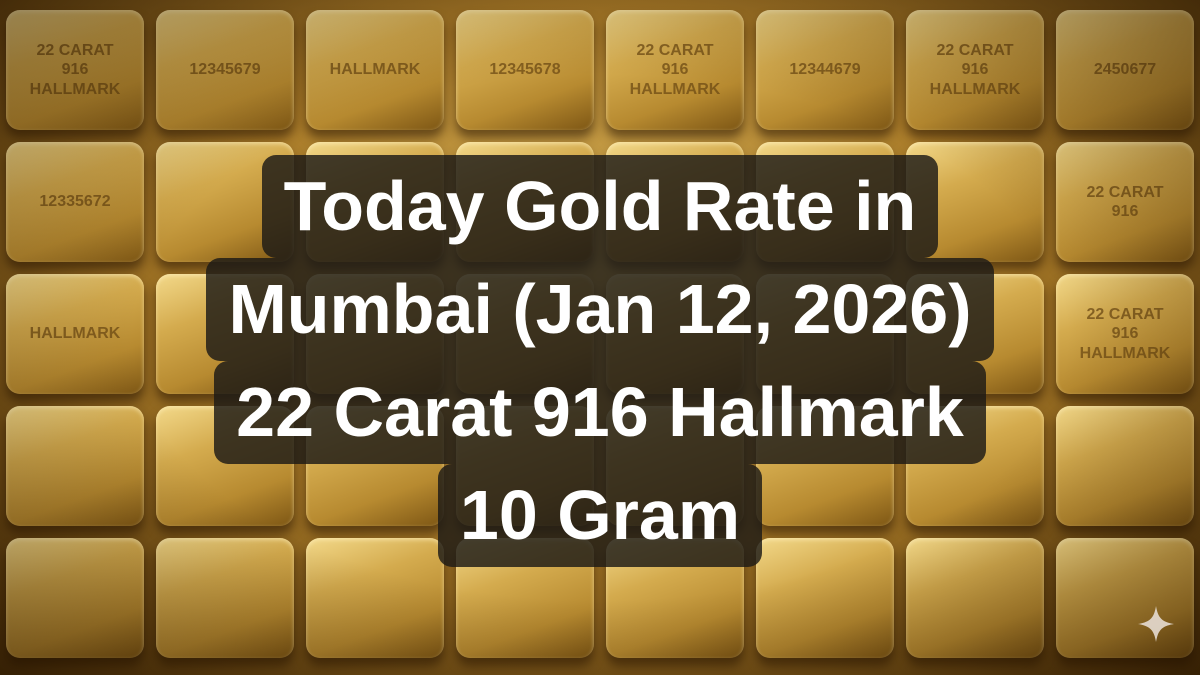 This screenshot has width=1200, height=675. Describe the element at coordinates (1156, 624) in the screenshot. I see `sparkle-icon` at that location.